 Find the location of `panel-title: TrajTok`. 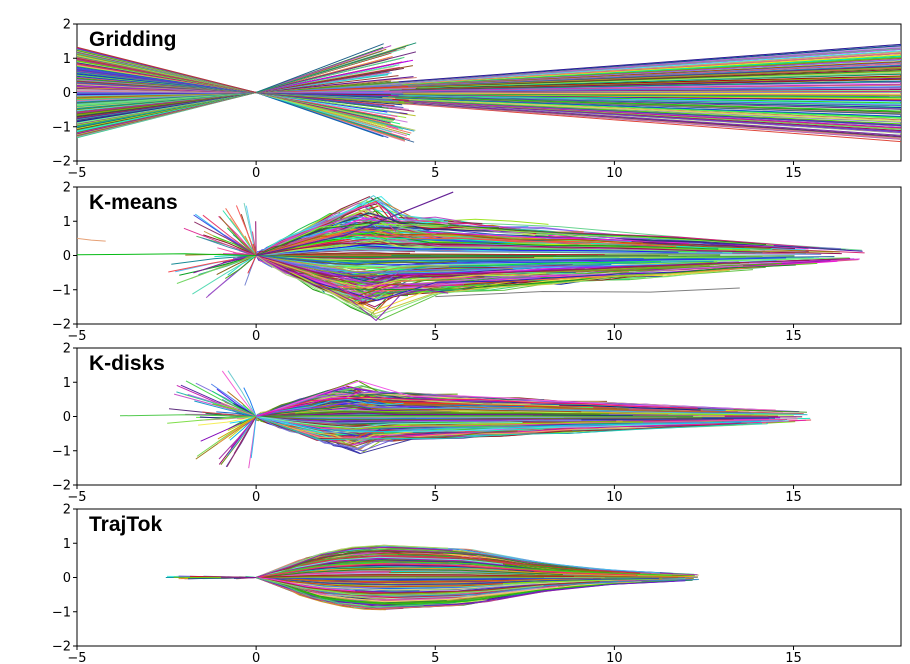

panel-title: TrajTok is located at coordinates (125, 524).